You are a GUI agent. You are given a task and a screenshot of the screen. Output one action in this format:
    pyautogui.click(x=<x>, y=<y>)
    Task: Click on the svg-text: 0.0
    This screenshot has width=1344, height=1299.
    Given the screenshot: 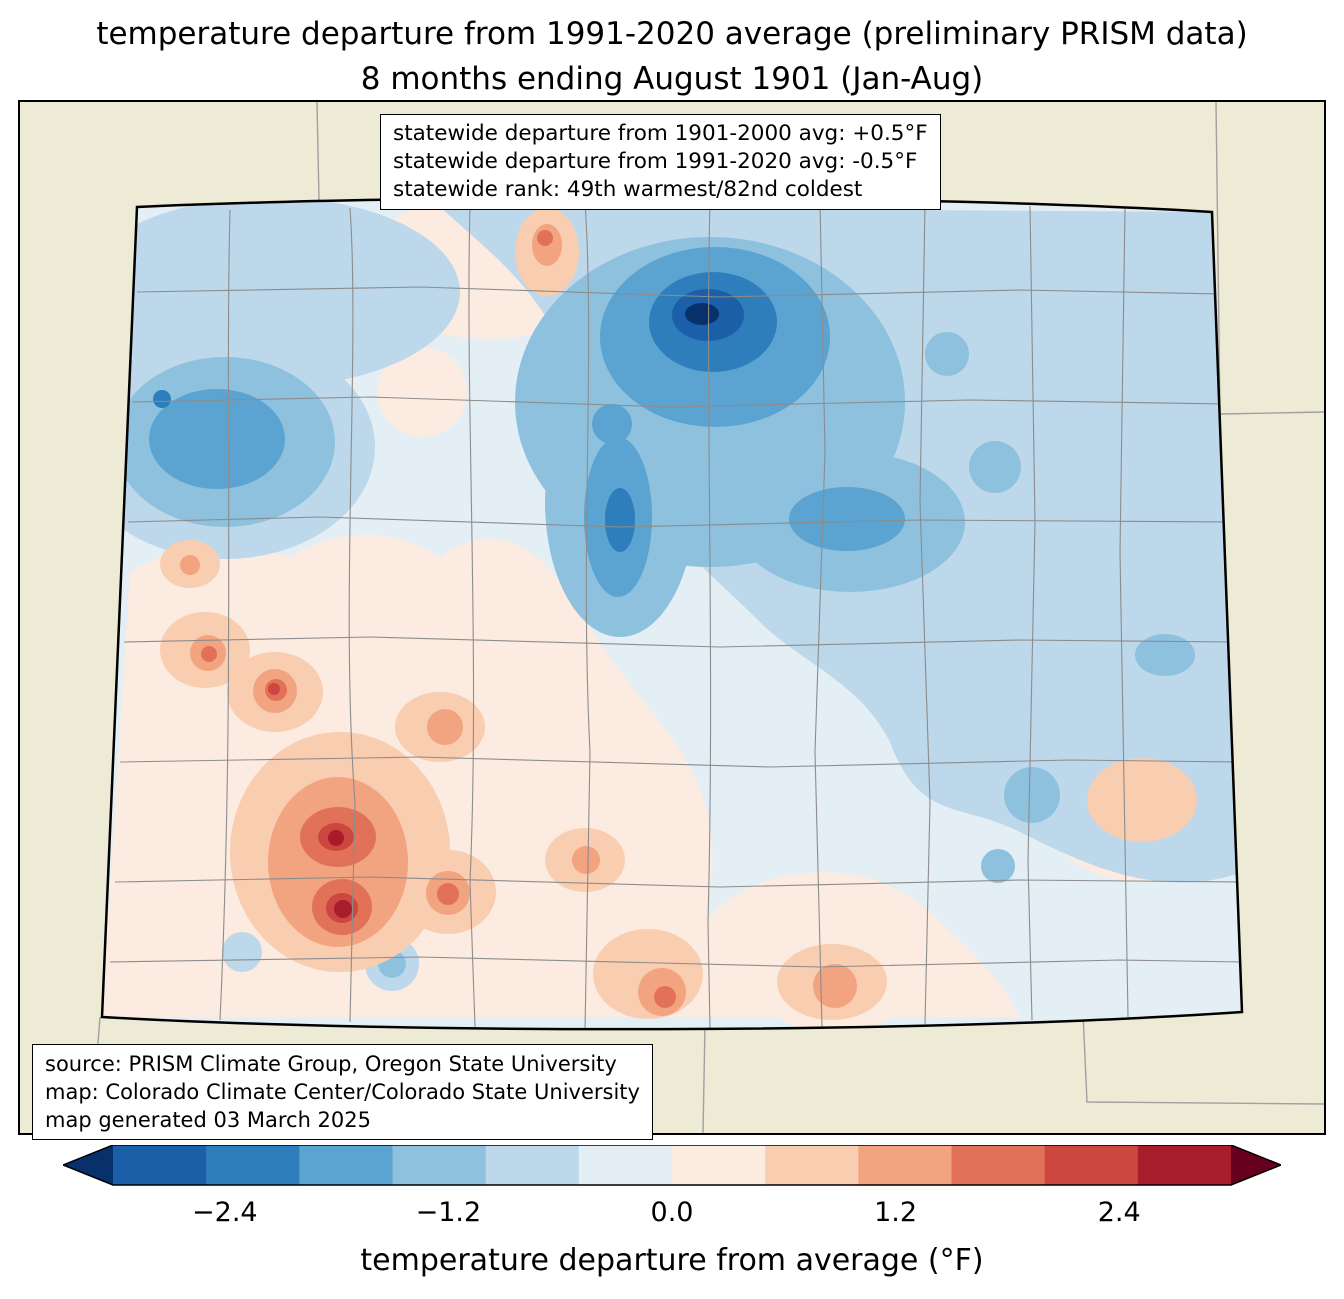 What is the action you would take?
    pyautogui.click(x=672, y=1212)
    